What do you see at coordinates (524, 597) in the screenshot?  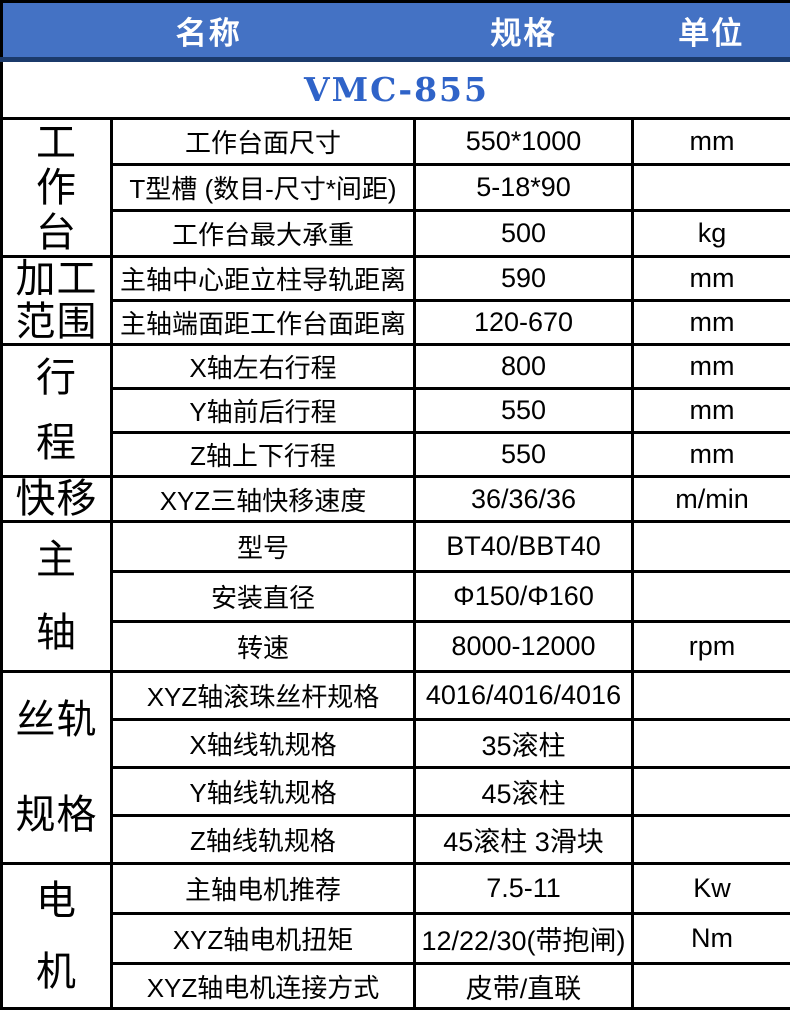 I see `spec-cell: Φ150/Φ160` at bounding box center [524, 597].